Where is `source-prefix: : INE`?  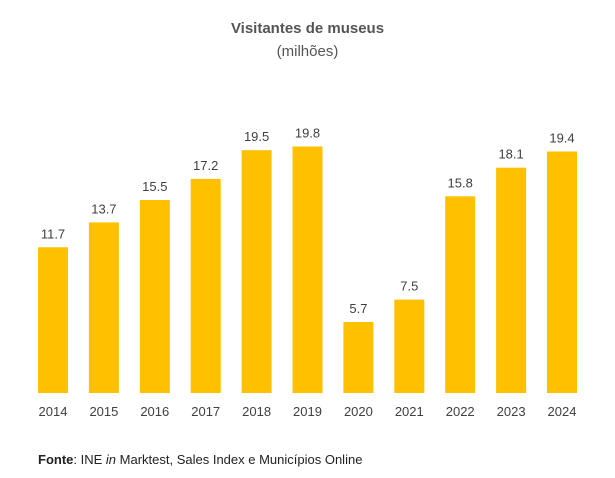
source-prefix: : INE is located at coordinates (89, 459).